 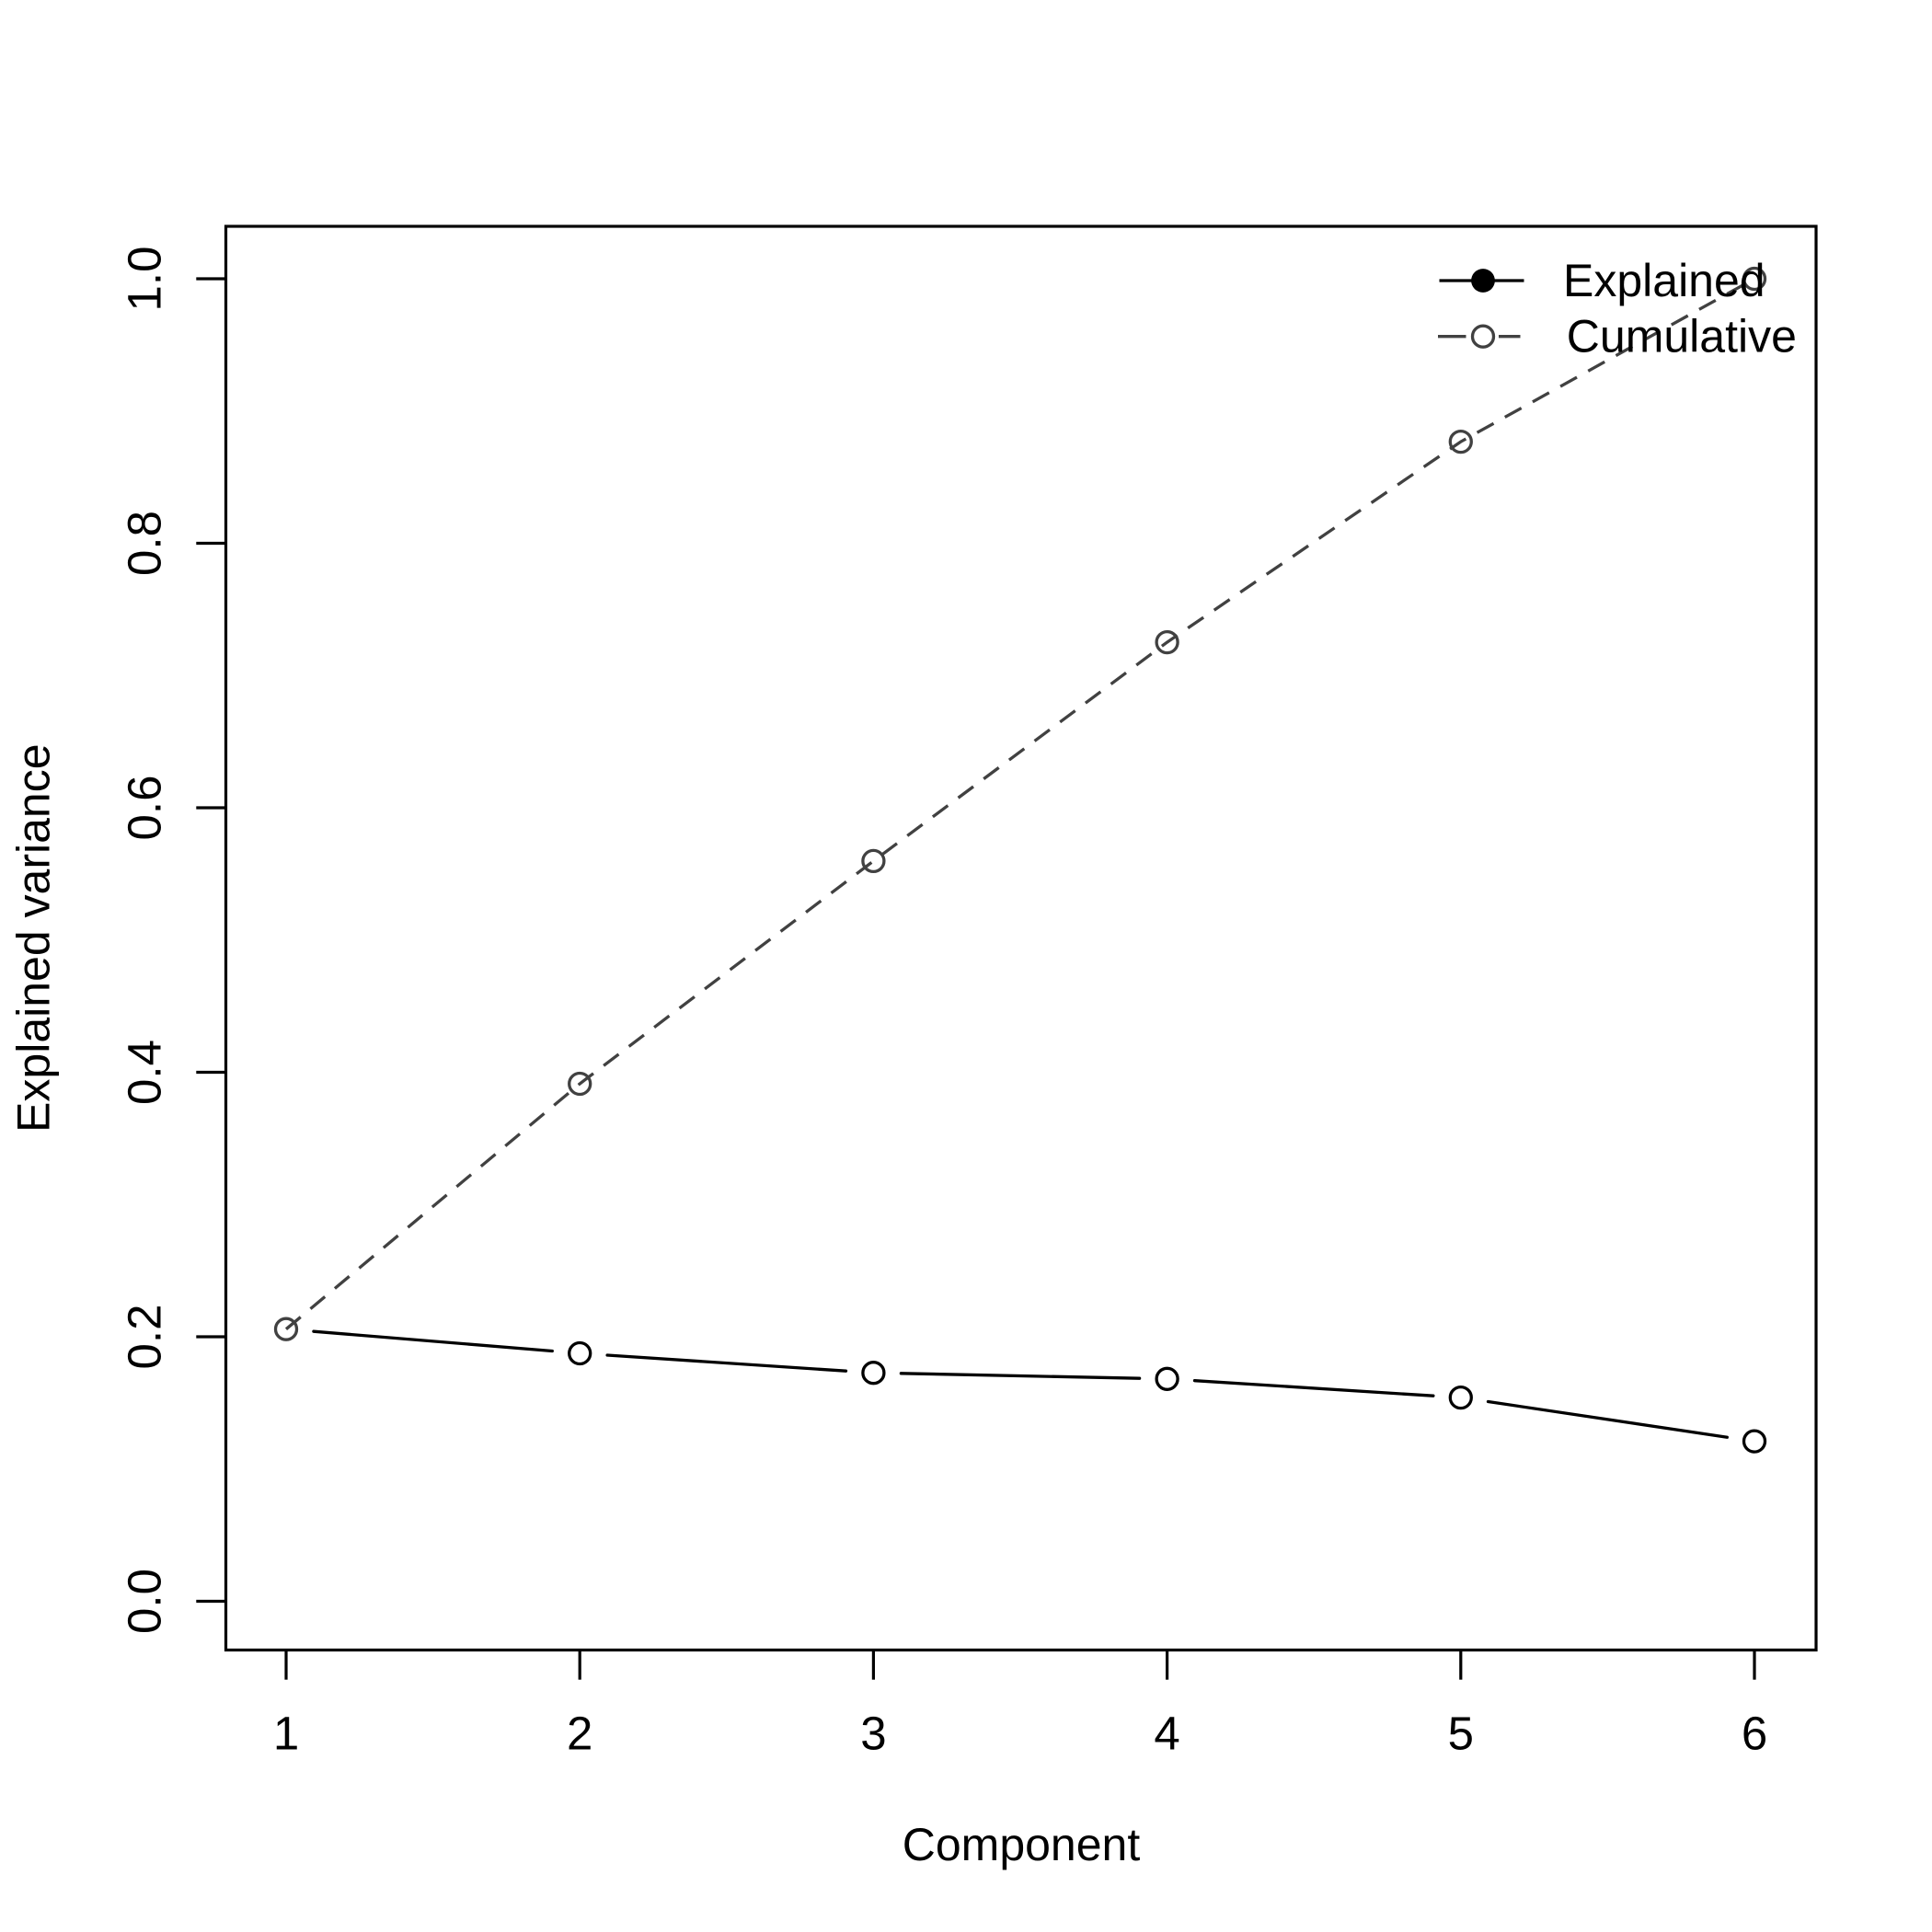 I want to click on svg-text: 1.0, so click(x=145, y=279).